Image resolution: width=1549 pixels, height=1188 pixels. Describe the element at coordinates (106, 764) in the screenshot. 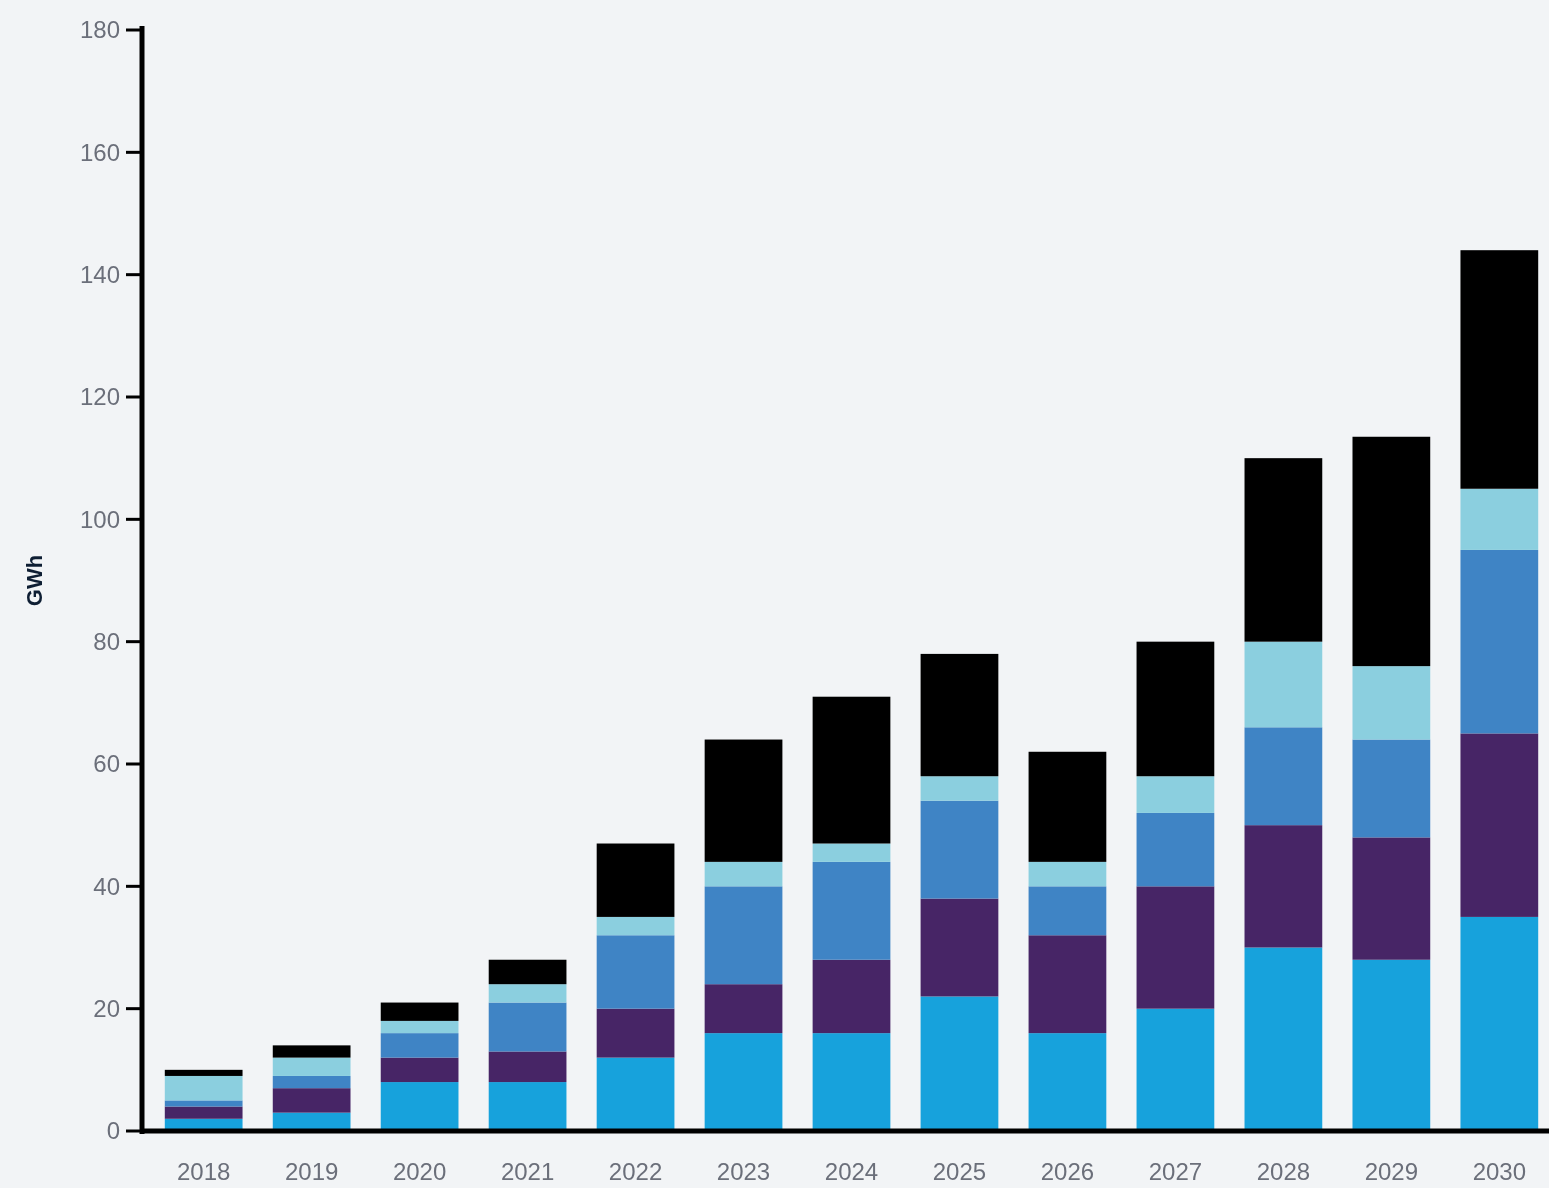

I see `y-tick-label: 60` at that location.